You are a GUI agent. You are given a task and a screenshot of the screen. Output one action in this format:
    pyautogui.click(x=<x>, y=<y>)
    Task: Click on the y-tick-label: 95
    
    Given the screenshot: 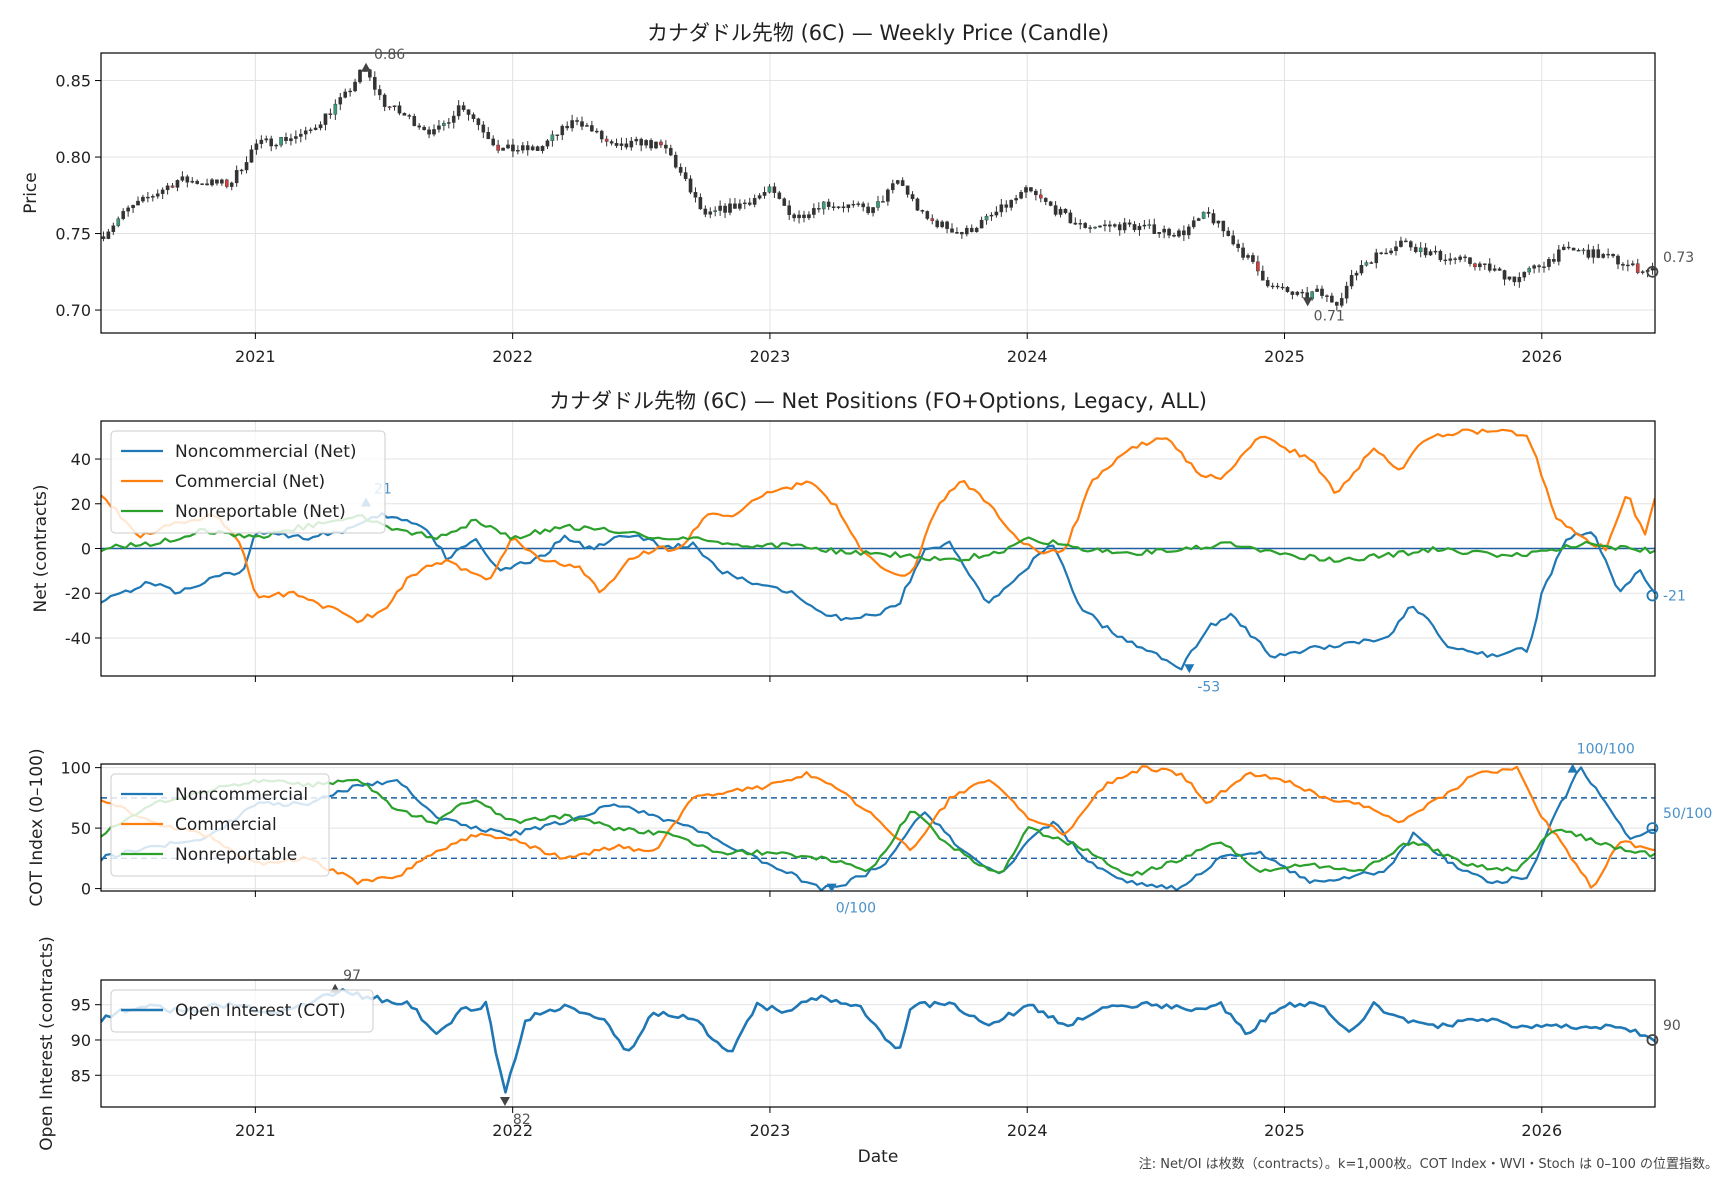 What is the action you would take?
    pyautogui.click(x=81, y=1005)
    